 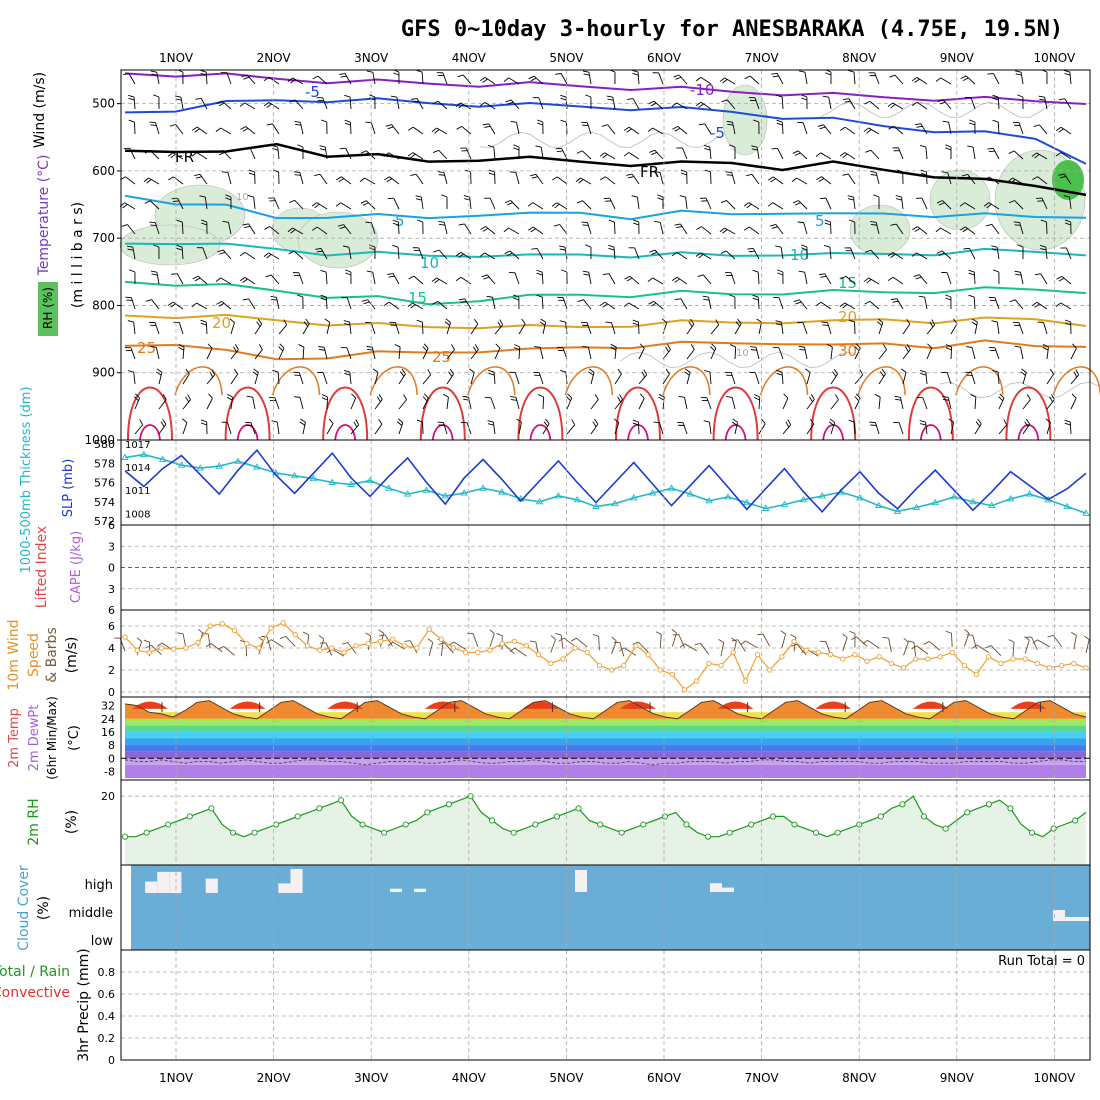 I want to click on cloud-unit-label: (%), so click(x=44, y=908).